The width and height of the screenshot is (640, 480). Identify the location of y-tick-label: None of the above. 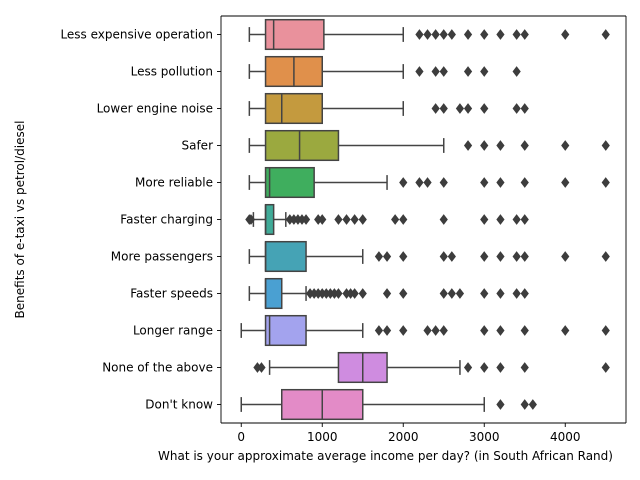
(157, 368).